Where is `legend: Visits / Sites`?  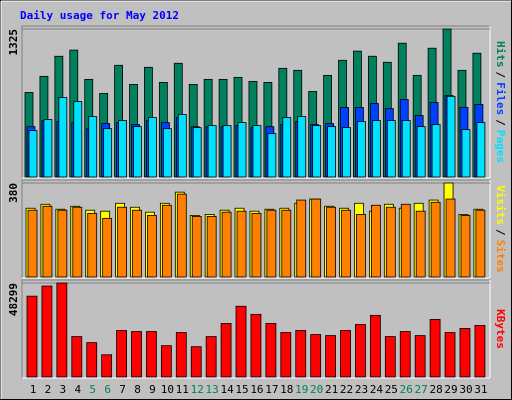 legend: Visits / Sites is located at coordinates (500, 229).